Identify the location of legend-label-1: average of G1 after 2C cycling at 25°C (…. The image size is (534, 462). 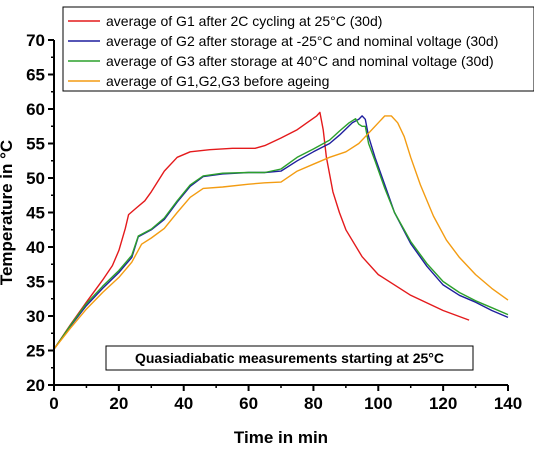
(244, 21).